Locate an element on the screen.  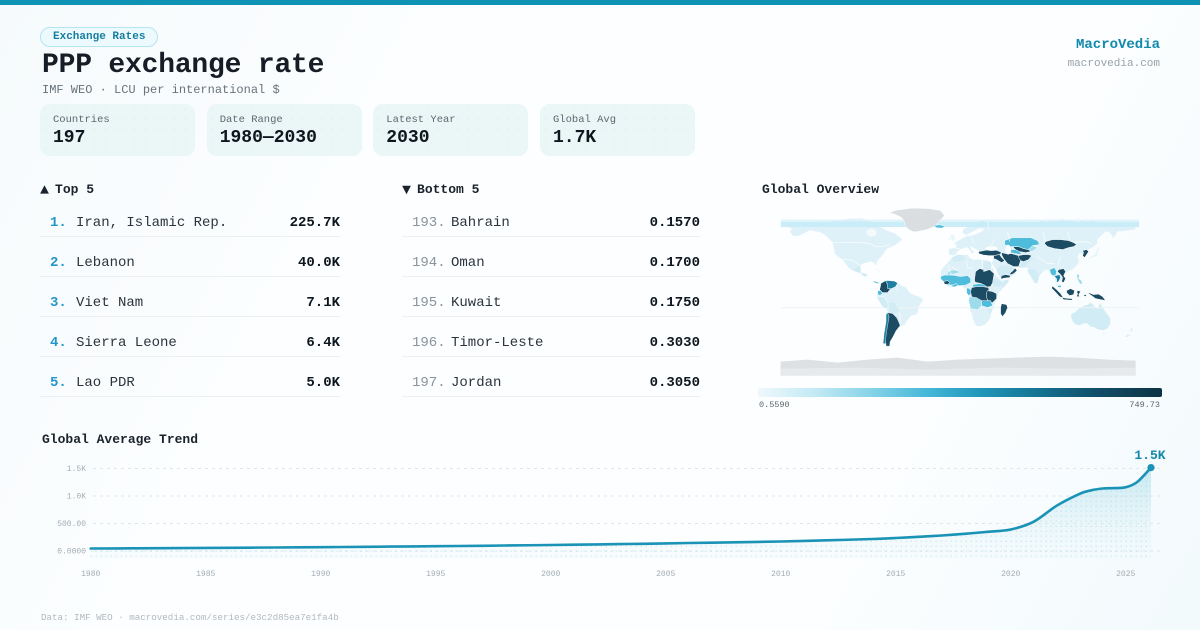
svg-text: 500.00 is located at coordinates (71, 524).